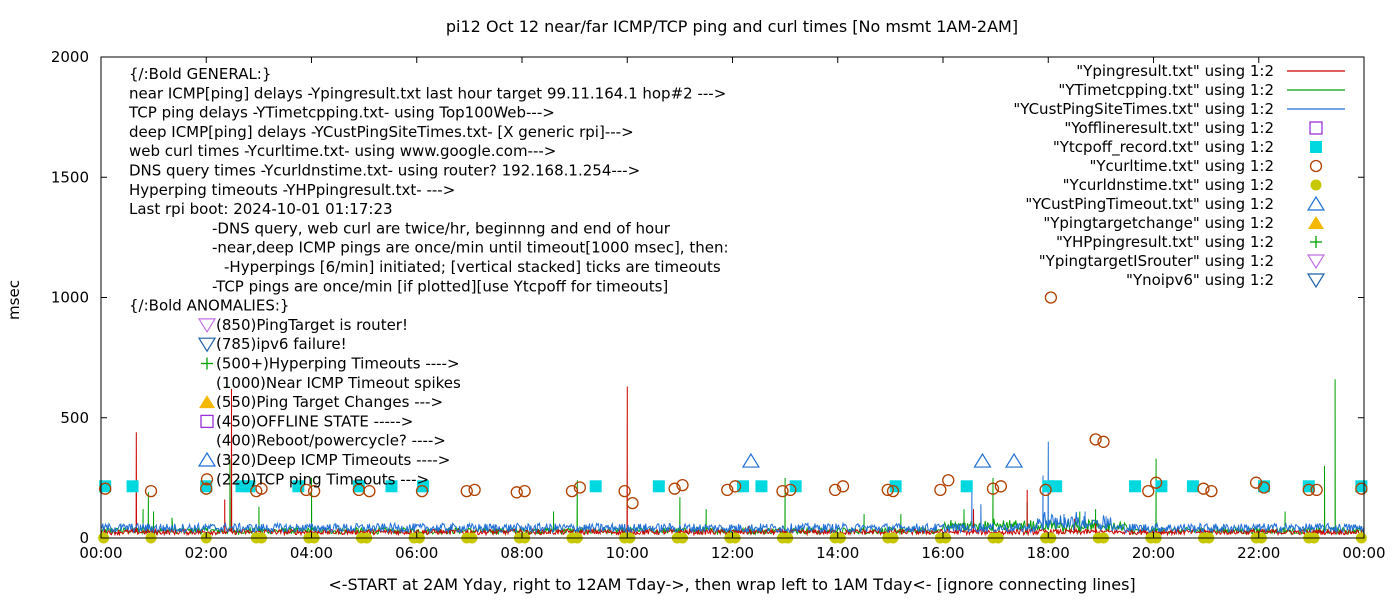  Describe the element at coordinates (206, 553) in the screenshot. I see `x-tick-label: 02:00` at that location.